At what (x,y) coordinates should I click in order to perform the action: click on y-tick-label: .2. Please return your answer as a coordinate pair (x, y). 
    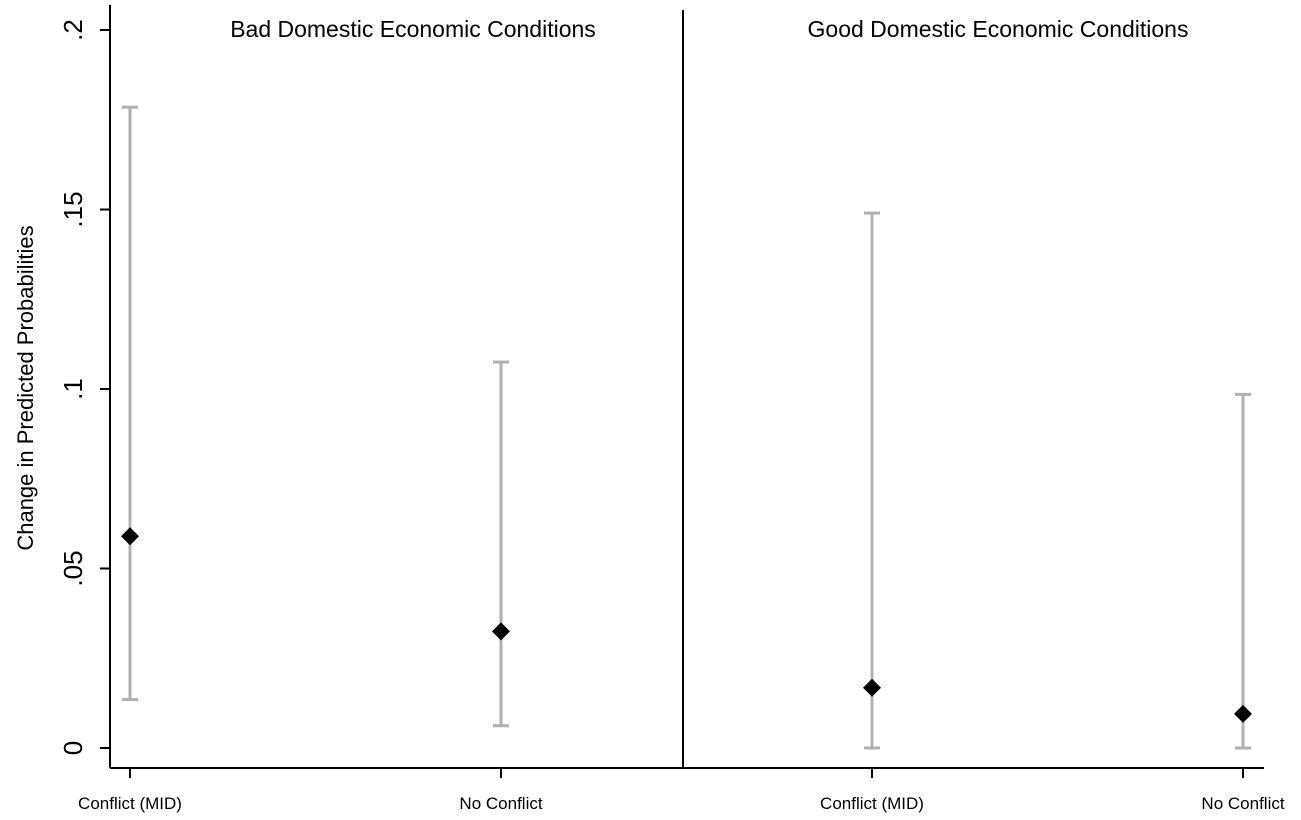
    Looking at the image, I should click on (73, 30).